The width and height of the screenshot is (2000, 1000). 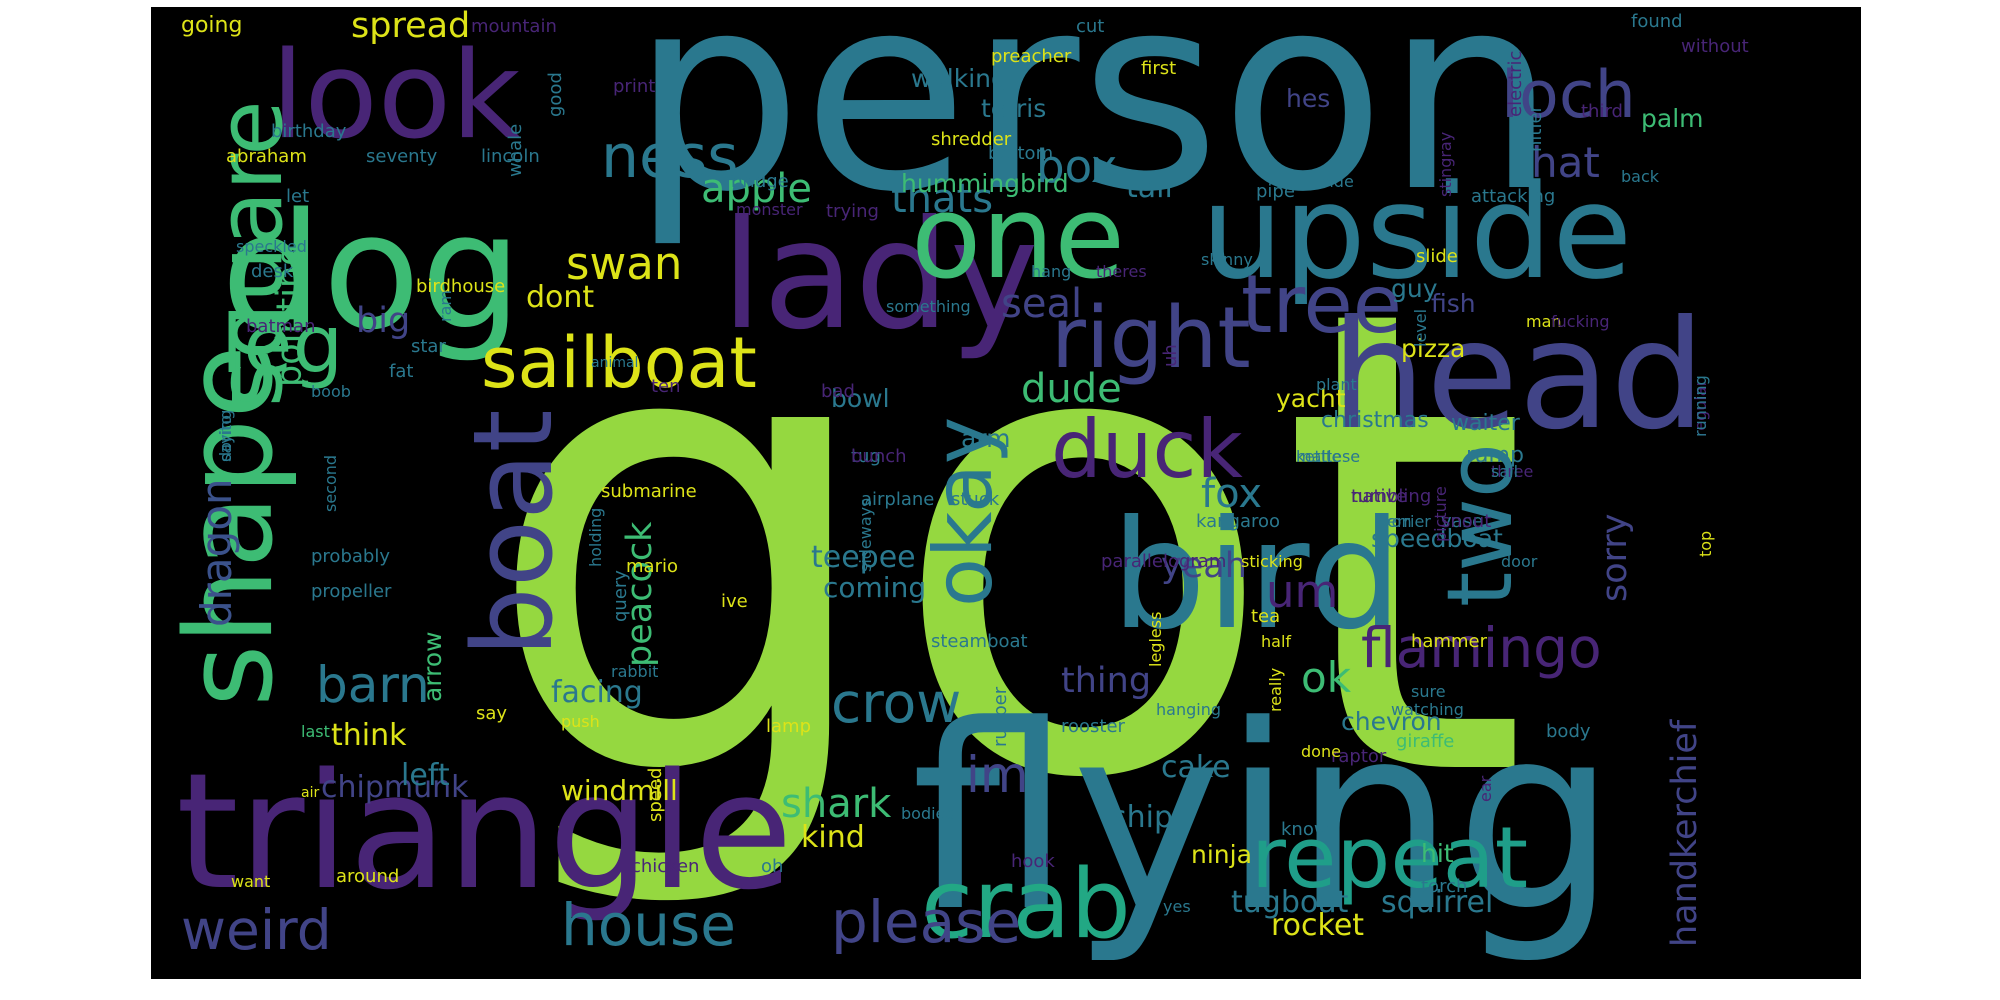 I want to click on word-apple: apple, so click(x=756, y=189).